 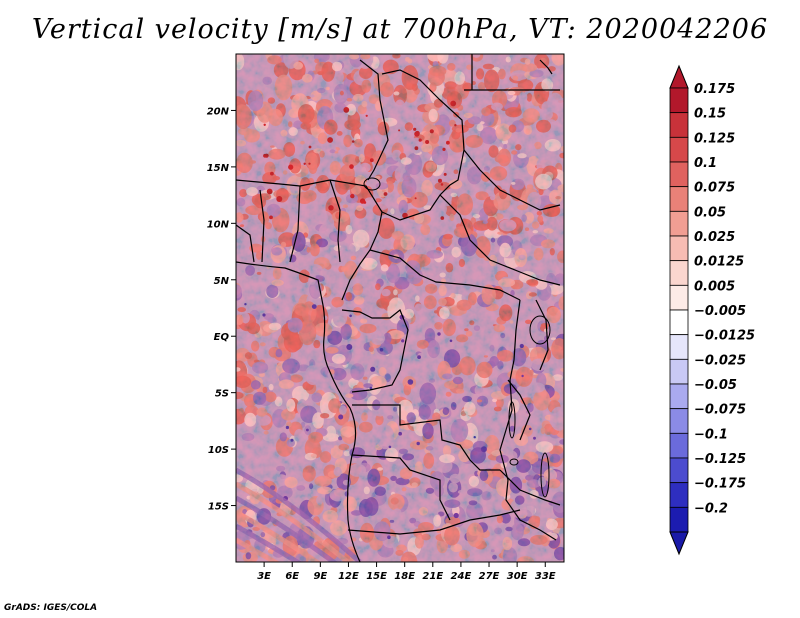 What do you see at coordinates (705, 163) in the screenshot?
I see `colorbar-label: 0.1` at bounding box center [705, 163].